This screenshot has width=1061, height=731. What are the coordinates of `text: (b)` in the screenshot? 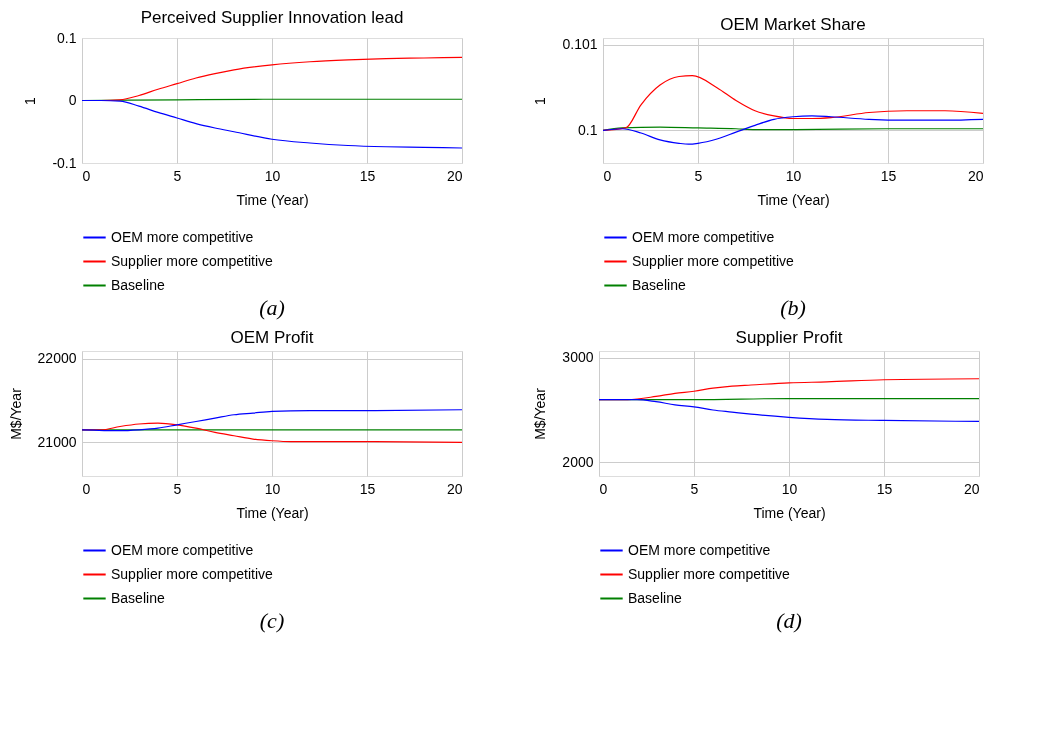 It's located at (793, 307).